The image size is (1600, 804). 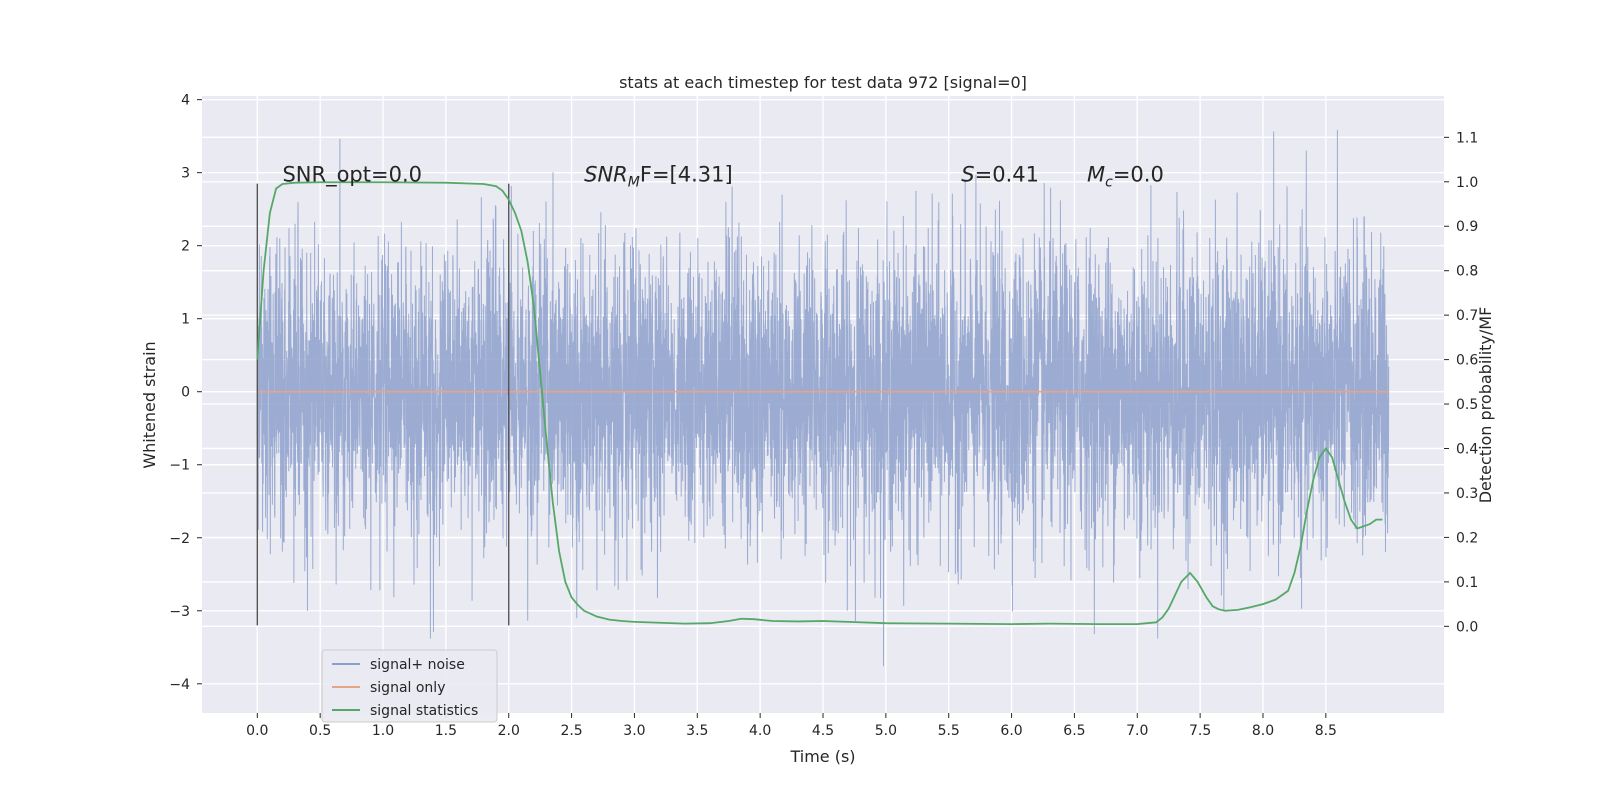 I want to click on annotation-symbol: SNR, so click(x=606, y=174).